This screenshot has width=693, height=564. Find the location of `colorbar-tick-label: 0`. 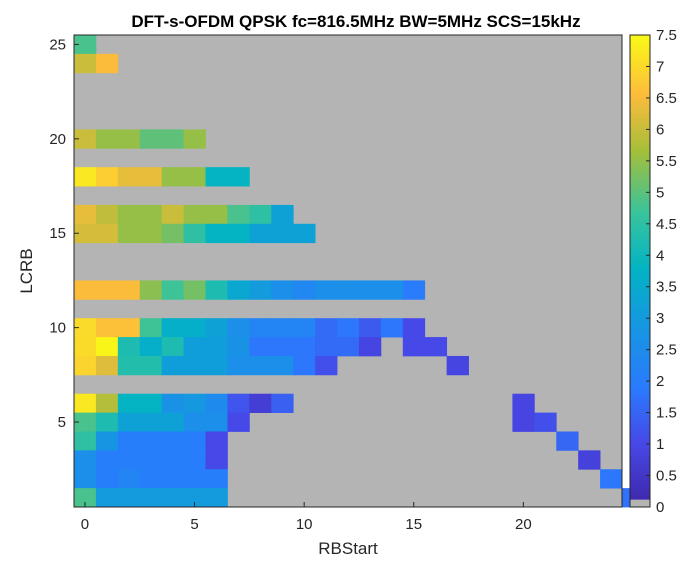

colorbar-tick-label: 0 is located at coordinates (660, 507).